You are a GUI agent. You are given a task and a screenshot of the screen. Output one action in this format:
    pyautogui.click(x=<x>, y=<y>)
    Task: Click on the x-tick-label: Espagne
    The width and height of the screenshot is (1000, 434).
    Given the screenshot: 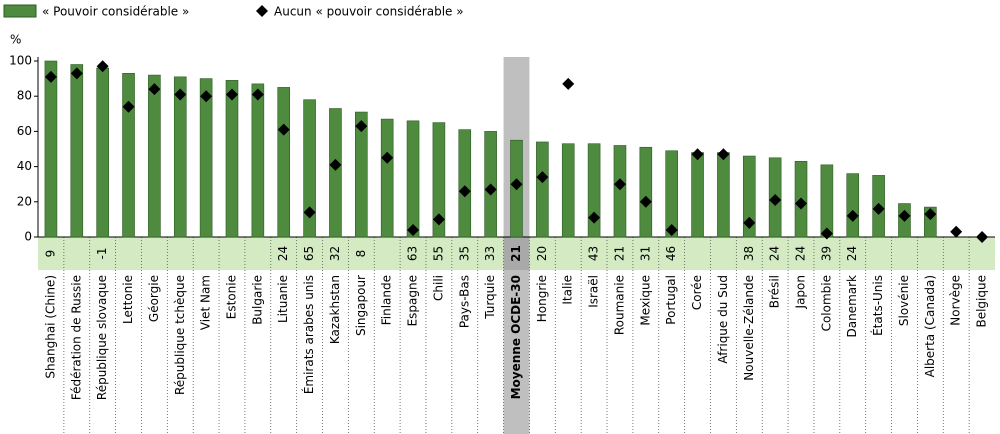 What is the action you would take?
    pyautogui.click(x=413, y=300)
    